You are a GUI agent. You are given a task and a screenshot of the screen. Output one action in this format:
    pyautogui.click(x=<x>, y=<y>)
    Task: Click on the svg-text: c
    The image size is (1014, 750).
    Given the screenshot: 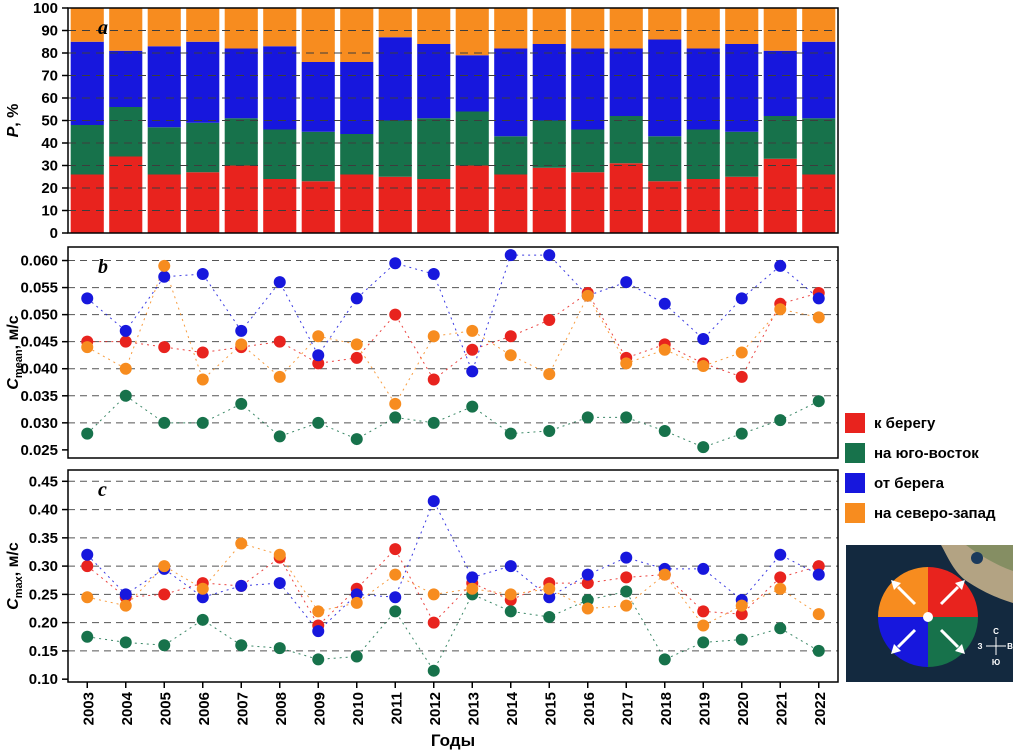 What is the action you would take?
    pyautogui.click(x=102, y=490)
    